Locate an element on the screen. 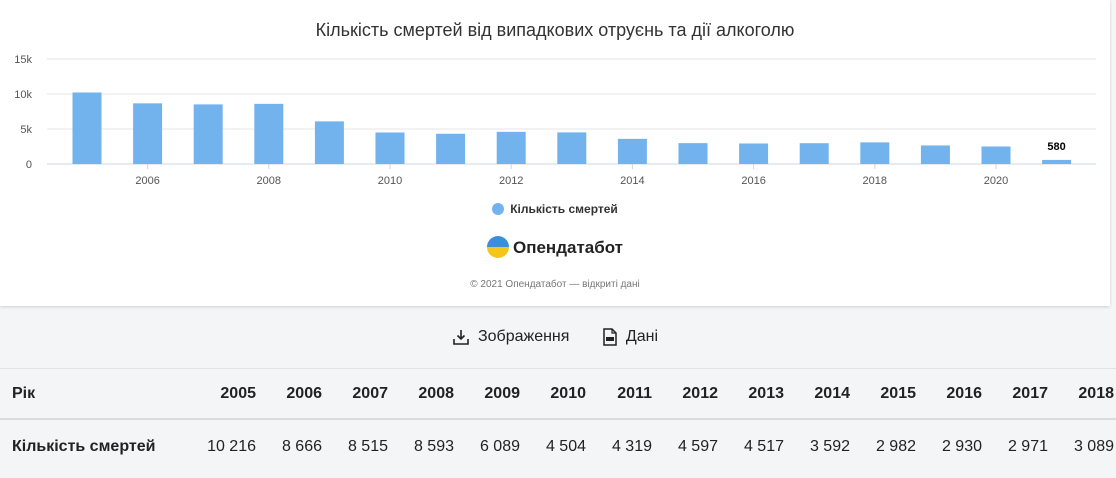  legend-label: Кількість смертей is located at coordinates (564, 209).